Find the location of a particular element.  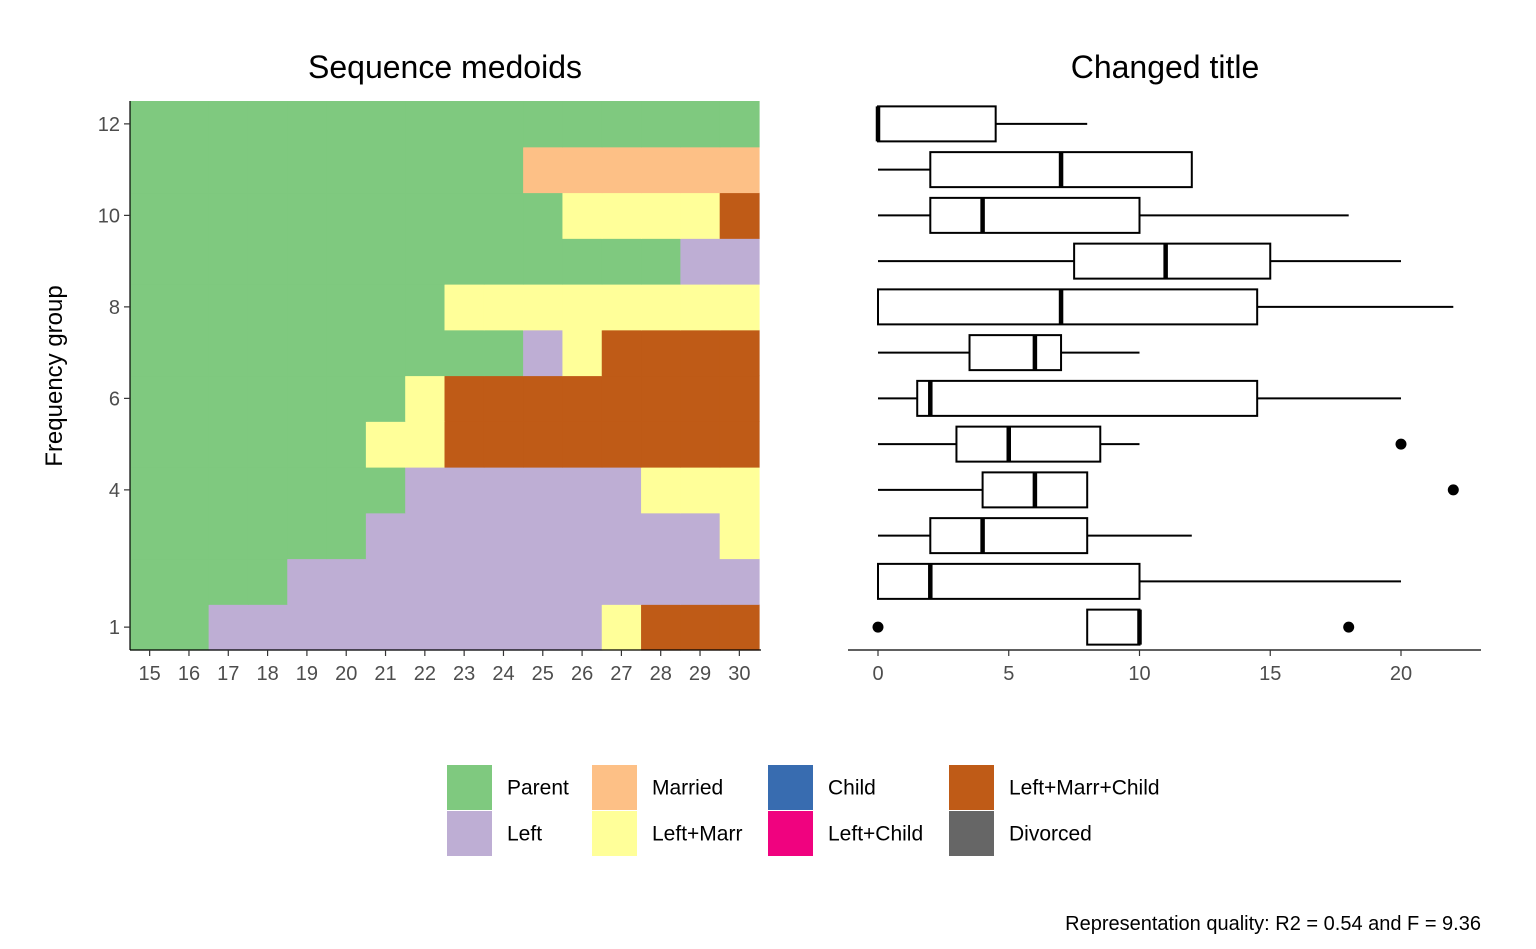

y-tick-label: 1 is located at coordinates (114, 628).